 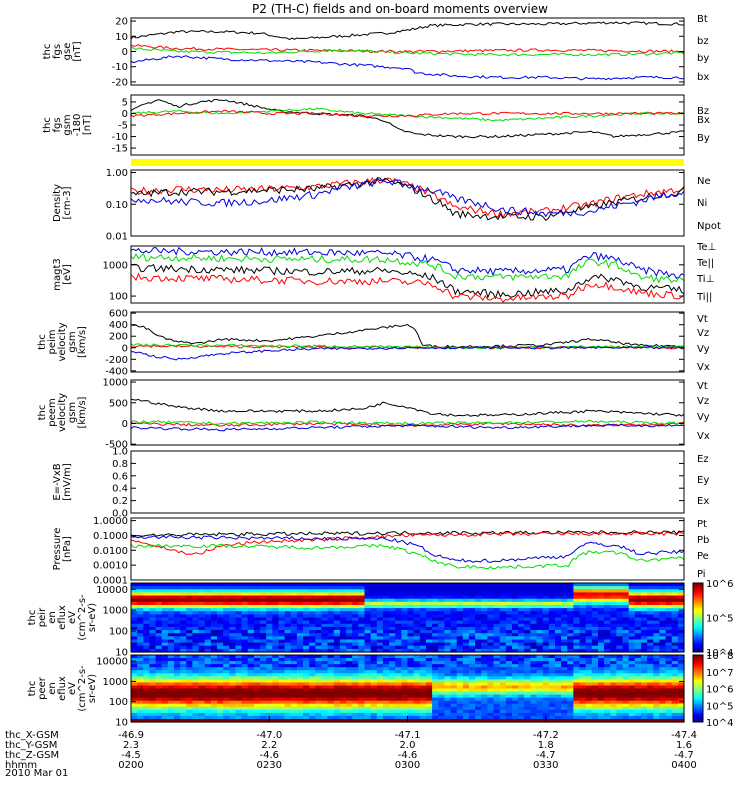 What do you see at coordinates (407, 346) in the screenshot?
I see `series-line-Vy` at bounding box center [407, 346].